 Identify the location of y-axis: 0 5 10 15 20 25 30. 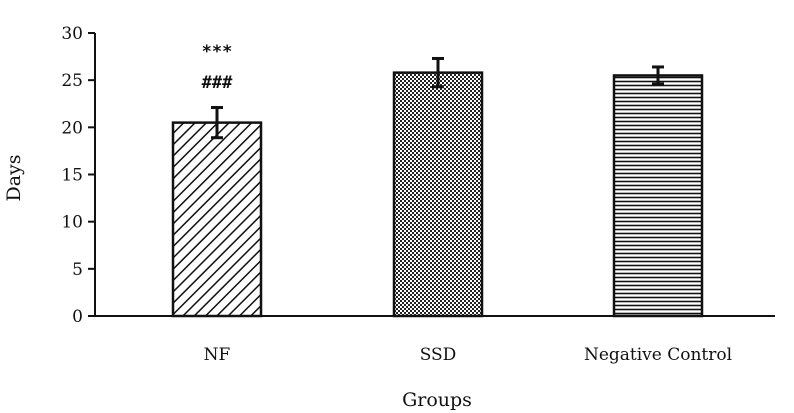
(78, 175).